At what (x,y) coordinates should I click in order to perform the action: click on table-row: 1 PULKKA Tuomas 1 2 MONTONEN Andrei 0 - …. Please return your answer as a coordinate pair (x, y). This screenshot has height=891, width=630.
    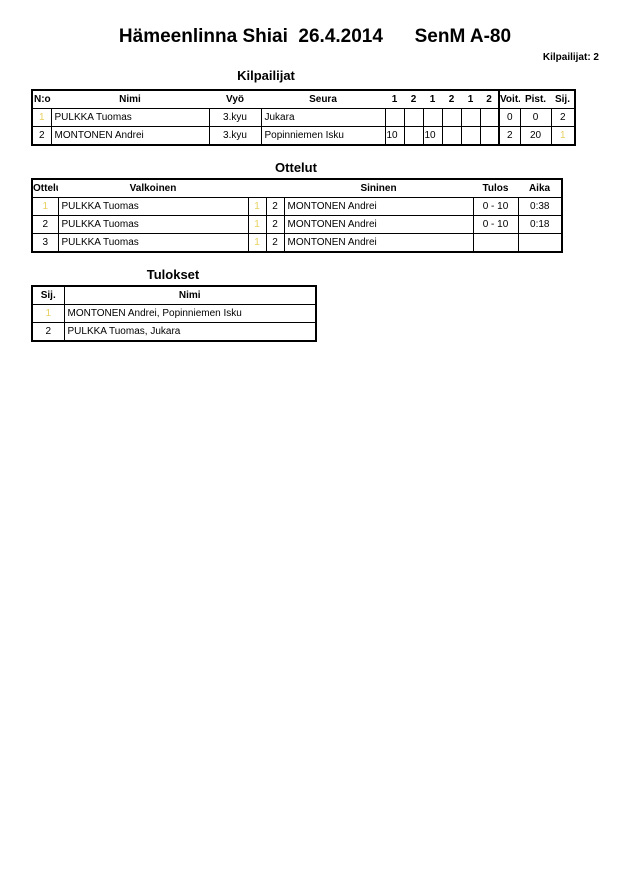
    Looking at the image, I should click on (297, 206).